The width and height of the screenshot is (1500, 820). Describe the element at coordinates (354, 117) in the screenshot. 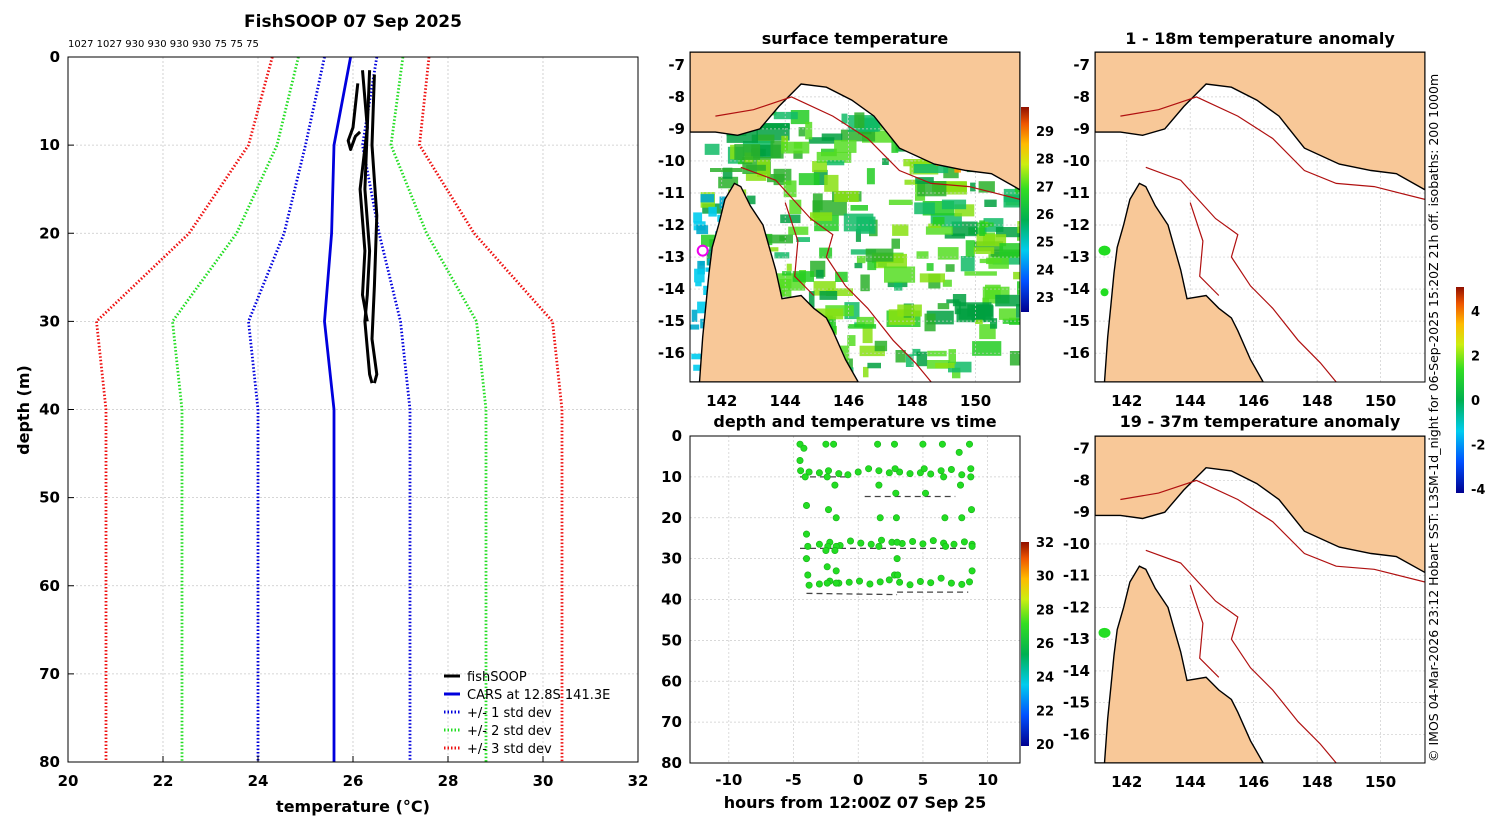

I see `fishsoop-cast-line` at that location.